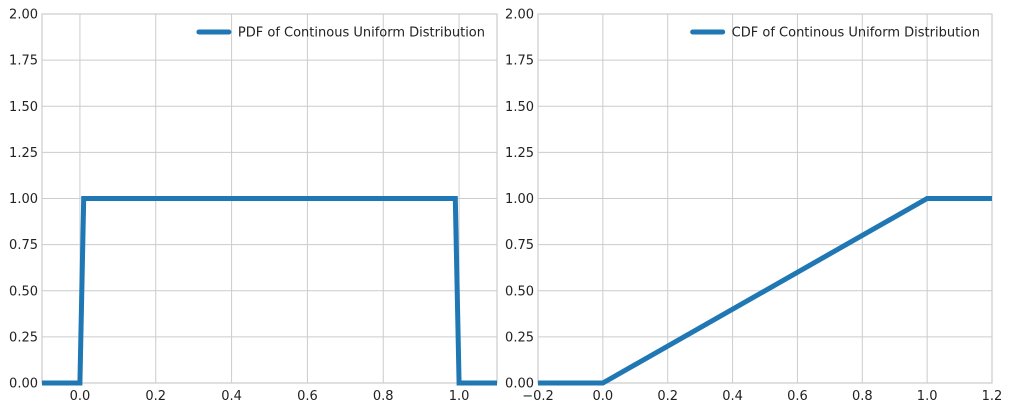  I want to click on pdf-y-tick-label: 1.75, so click(23, 61).